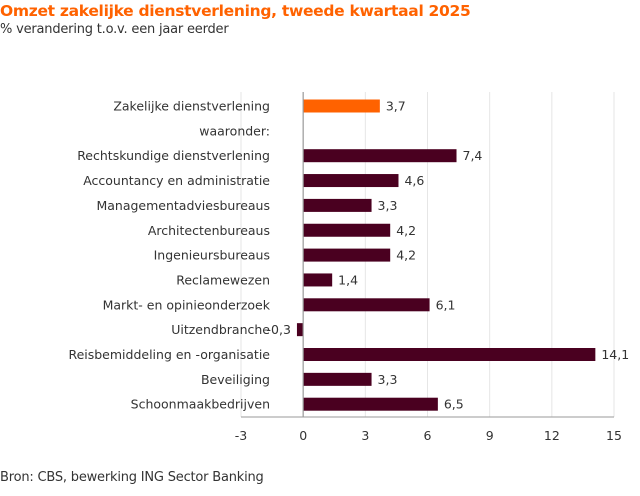 The width and height of the screenshot is (640, 496). Describe the element at coordinates (234, 130) in the screenshot. I see `category-label: waaronder:` at that location.